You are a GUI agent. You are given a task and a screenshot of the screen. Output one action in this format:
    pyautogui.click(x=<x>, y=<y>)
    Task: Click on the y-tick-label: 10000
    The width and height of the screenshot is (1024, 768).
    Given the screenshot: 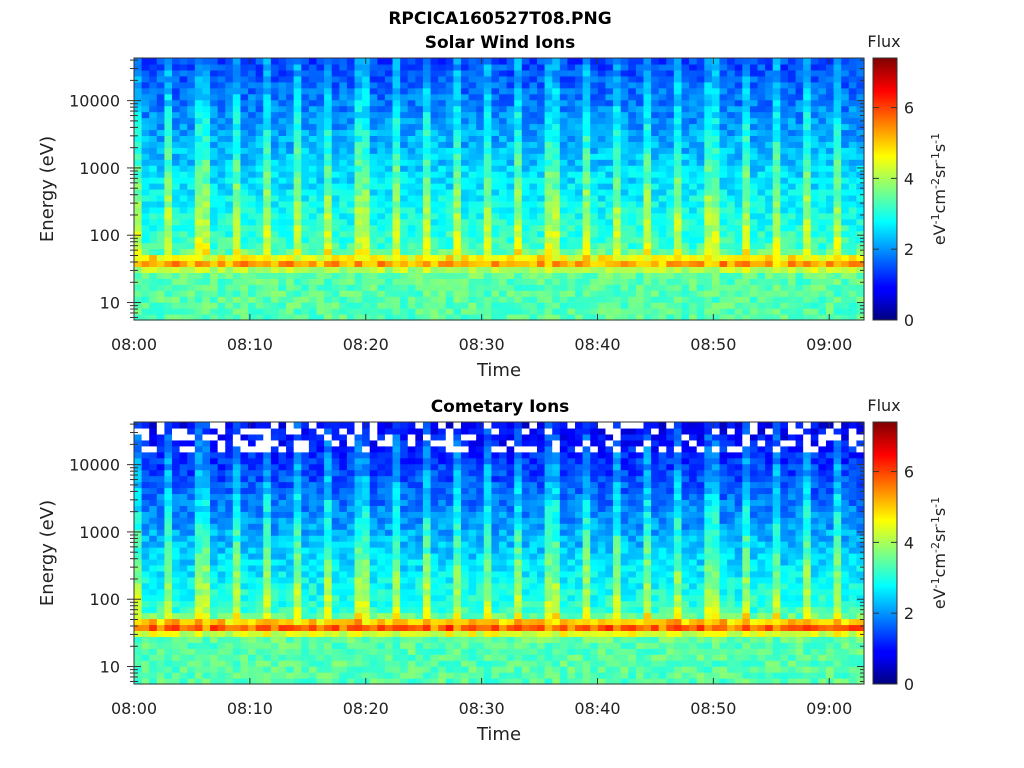 What is the action you would take?
    pyautogui.click(x=94, y=101)
    